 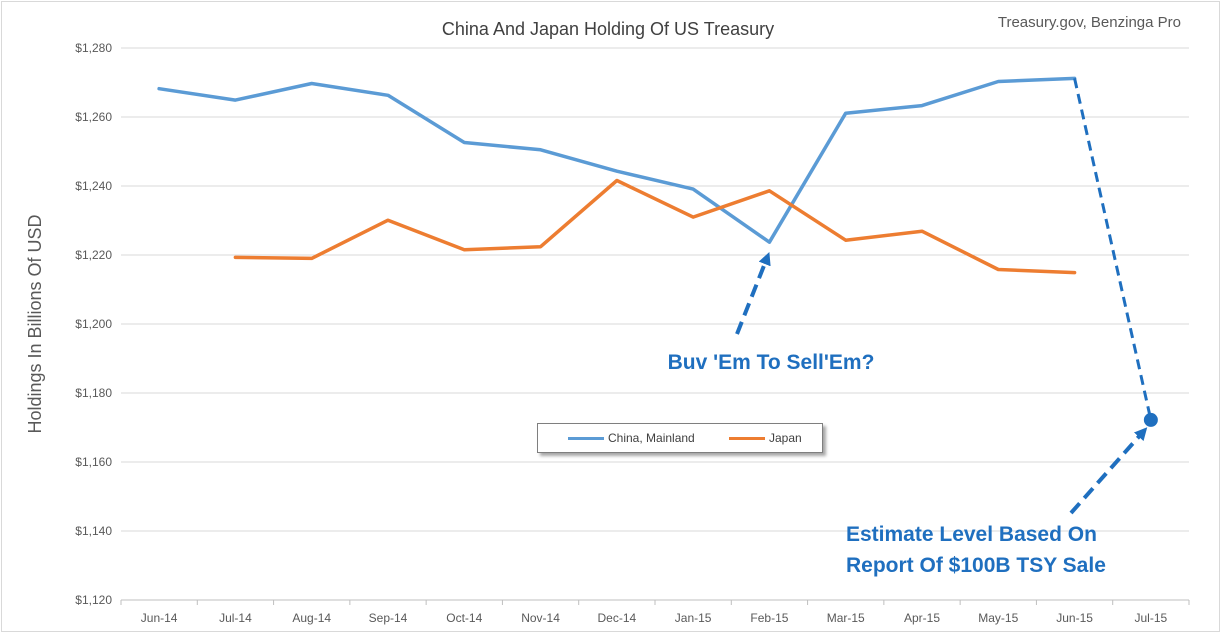 What do you see at coordinates (464, 618) in the screenshot?
I see `x-tick-label: Oct-14` at bounding box center [464, 618].